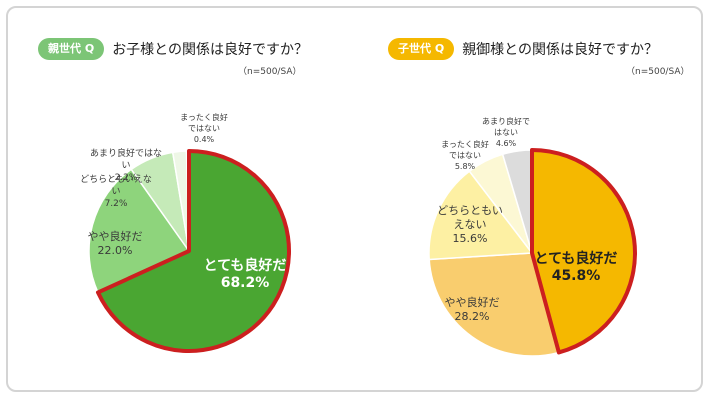 This screenshot has height=400, width=711. I want to click on slice-value: 0.4%, so click(204, 139).